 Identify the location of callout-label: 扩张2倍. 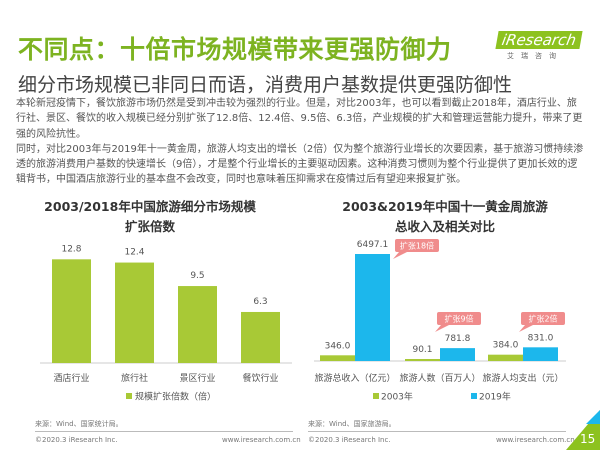
(542, 319).